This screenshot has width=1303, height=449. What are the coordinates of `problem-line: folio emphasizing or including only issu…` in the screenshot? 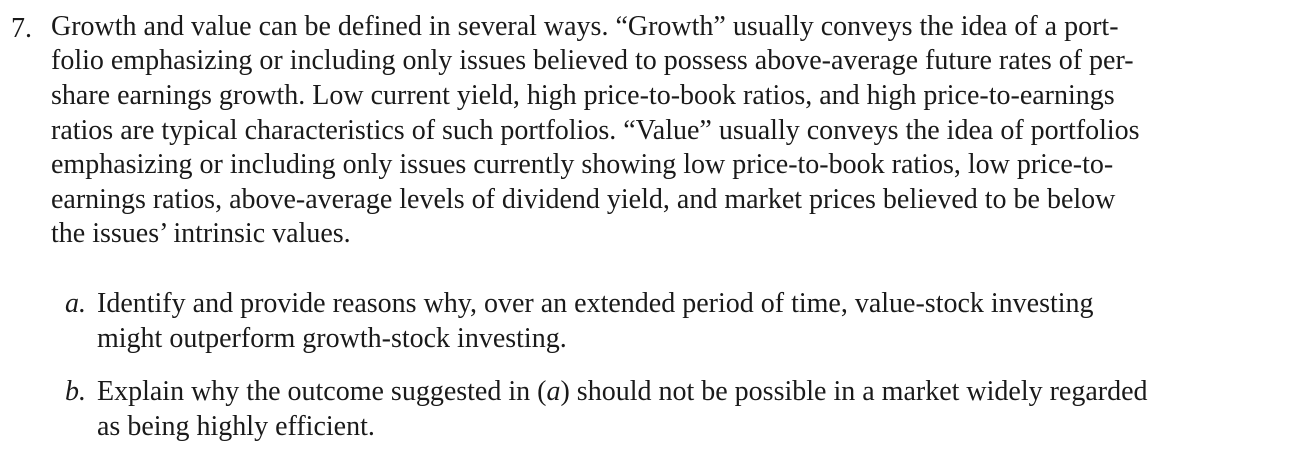 It's located at (592, 60).